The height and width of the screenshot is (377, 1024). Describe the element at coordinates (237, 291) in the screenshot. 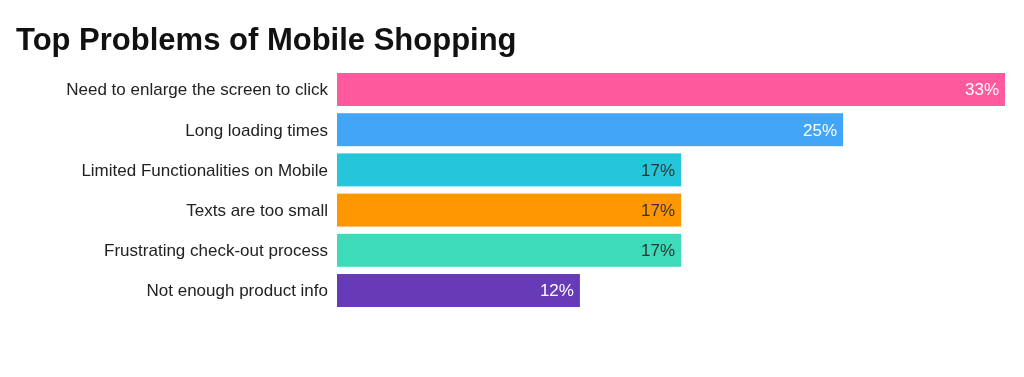

I see `y-tick-label: Not enough product info` at that location.